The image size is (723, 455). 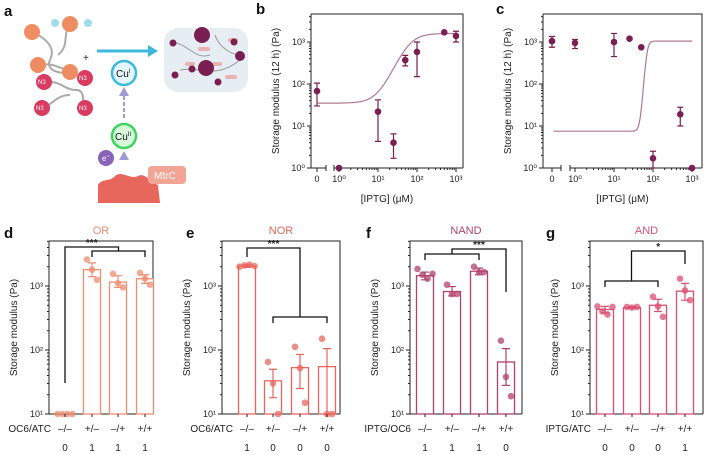 What do you see at coordinates (206, 59) in the screenshot?
I see `hydrogel-network-icon` at bounding box center [206, 59].